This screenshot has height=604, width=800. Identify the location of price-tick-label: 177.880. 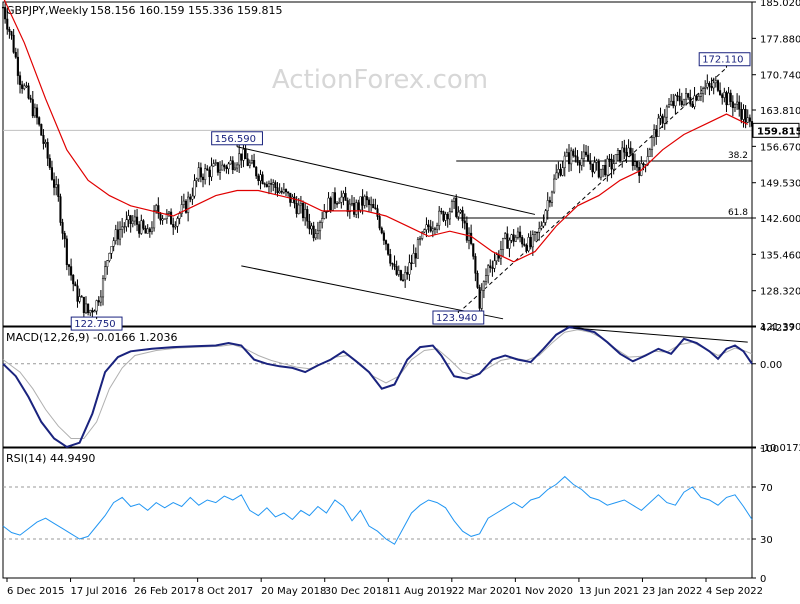
(780, 39).